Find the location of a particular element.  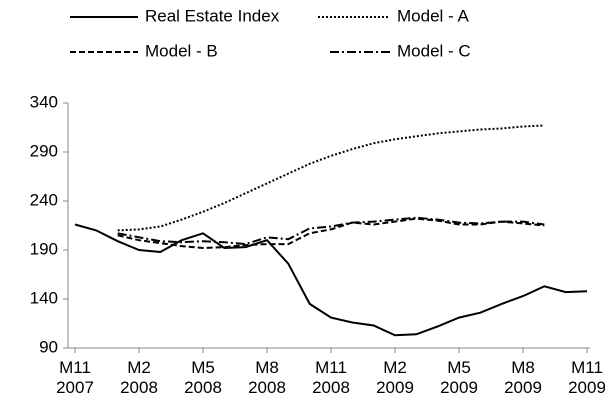

legend-label: Real Estate Index is located at coordinates (212, 15).